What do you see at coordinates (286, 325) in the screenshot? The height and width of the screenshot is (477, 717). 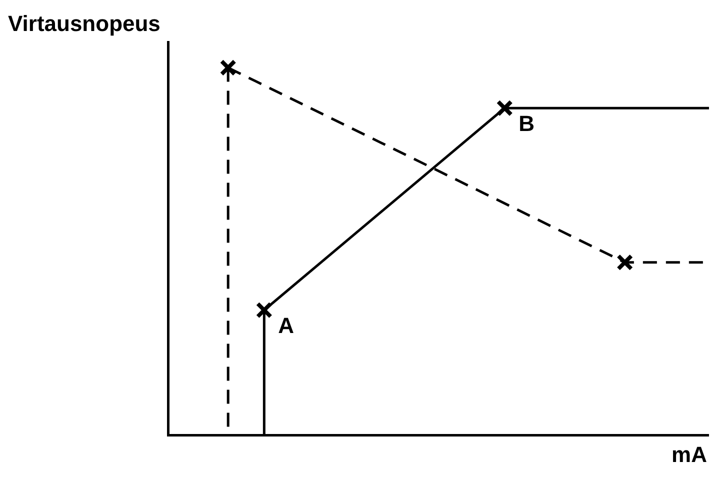 I see `annotation: A` at bounding box center [286, 325].